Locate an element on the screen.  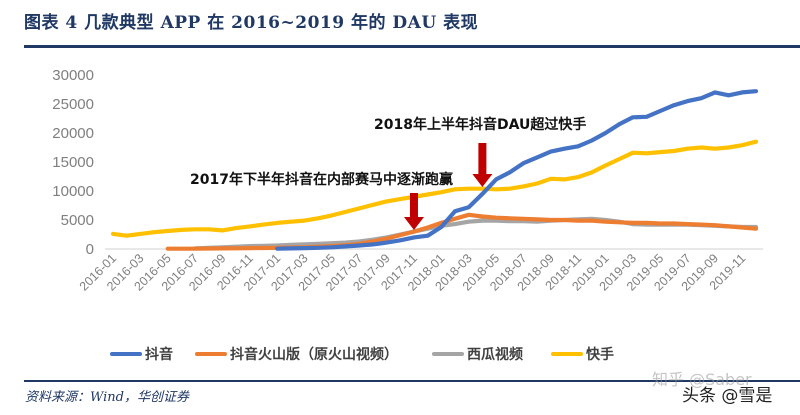
legend-label: 西瓜视频 is located at coordinates (495, 355).